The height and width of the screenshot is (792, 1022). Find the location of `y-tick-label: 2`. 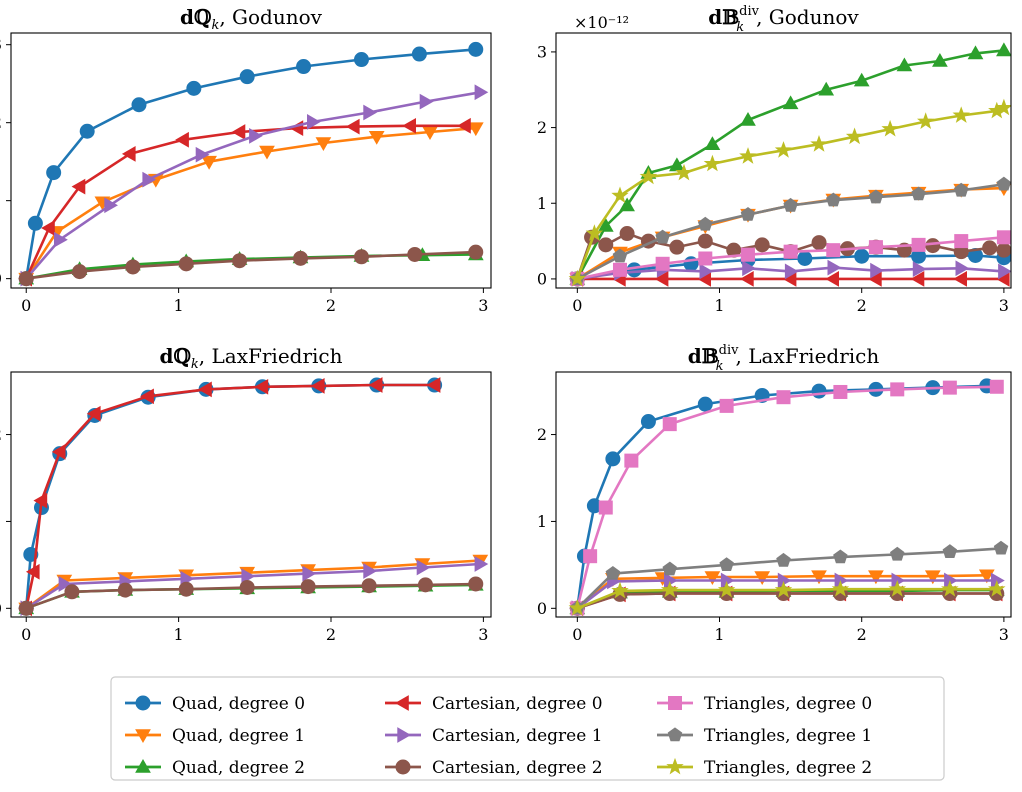

y-tick-label: 2 is located at coordinates (542, 127).